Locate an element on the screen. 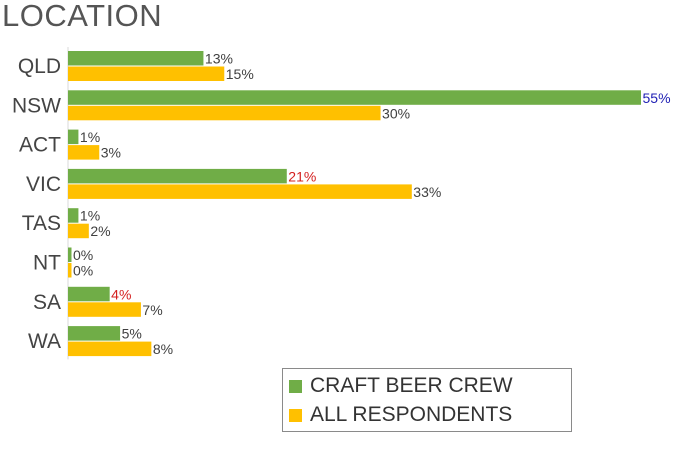 The height and width of the screenshot is (450, 680). legend-swatch-crew is located at coordinates (295, 386).